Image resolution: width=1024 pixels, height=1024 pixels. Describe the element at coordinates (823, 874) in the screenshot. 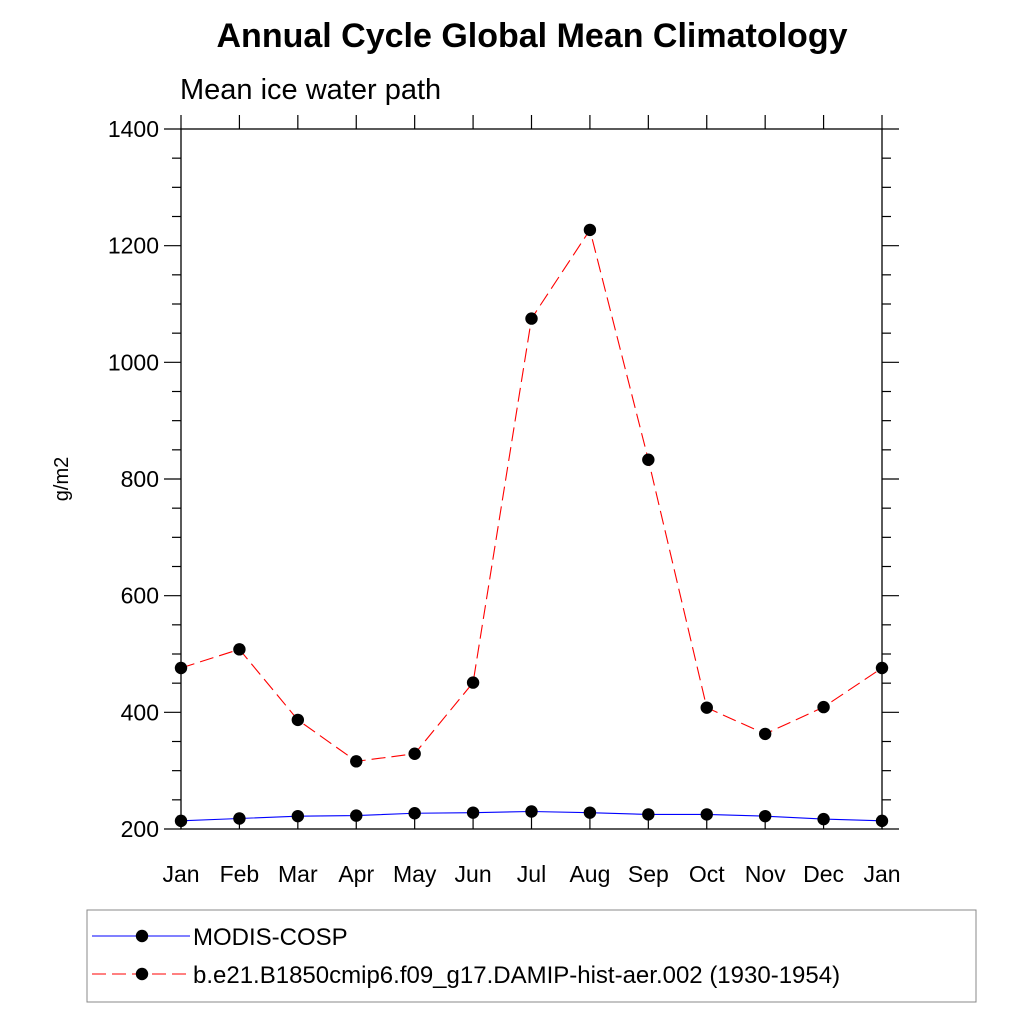

I see `x-tick-label: Dec` at that location.